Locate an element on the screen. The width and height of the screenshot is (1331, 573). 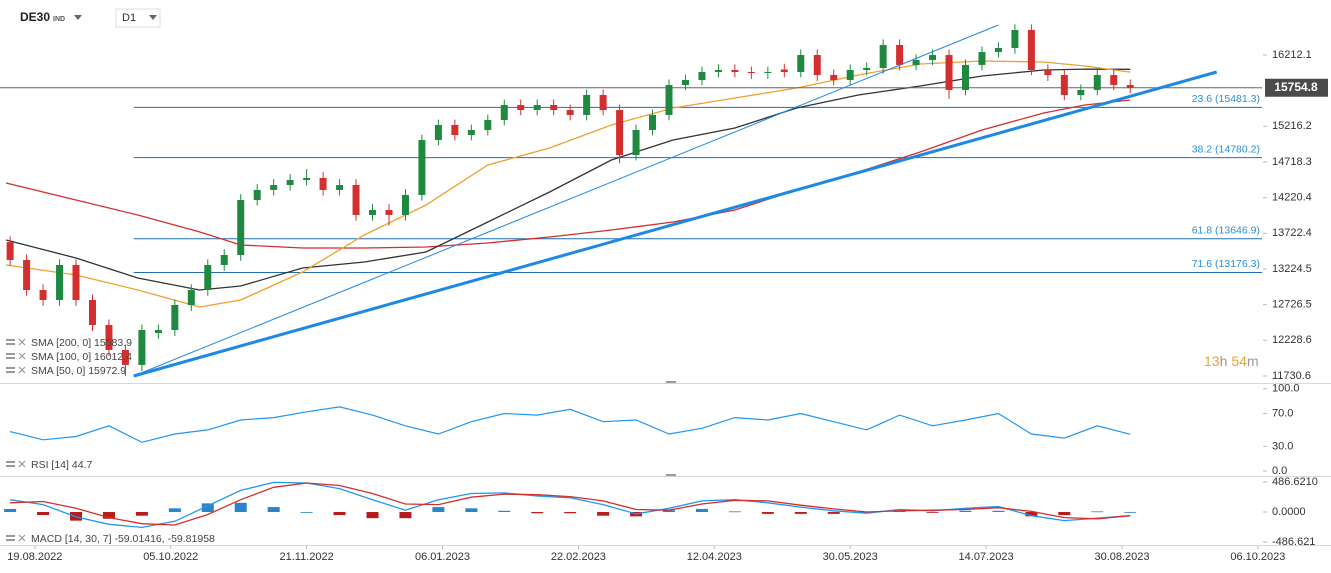
y-tick-label: 14718.3 is located at coordinates (1292, 162).